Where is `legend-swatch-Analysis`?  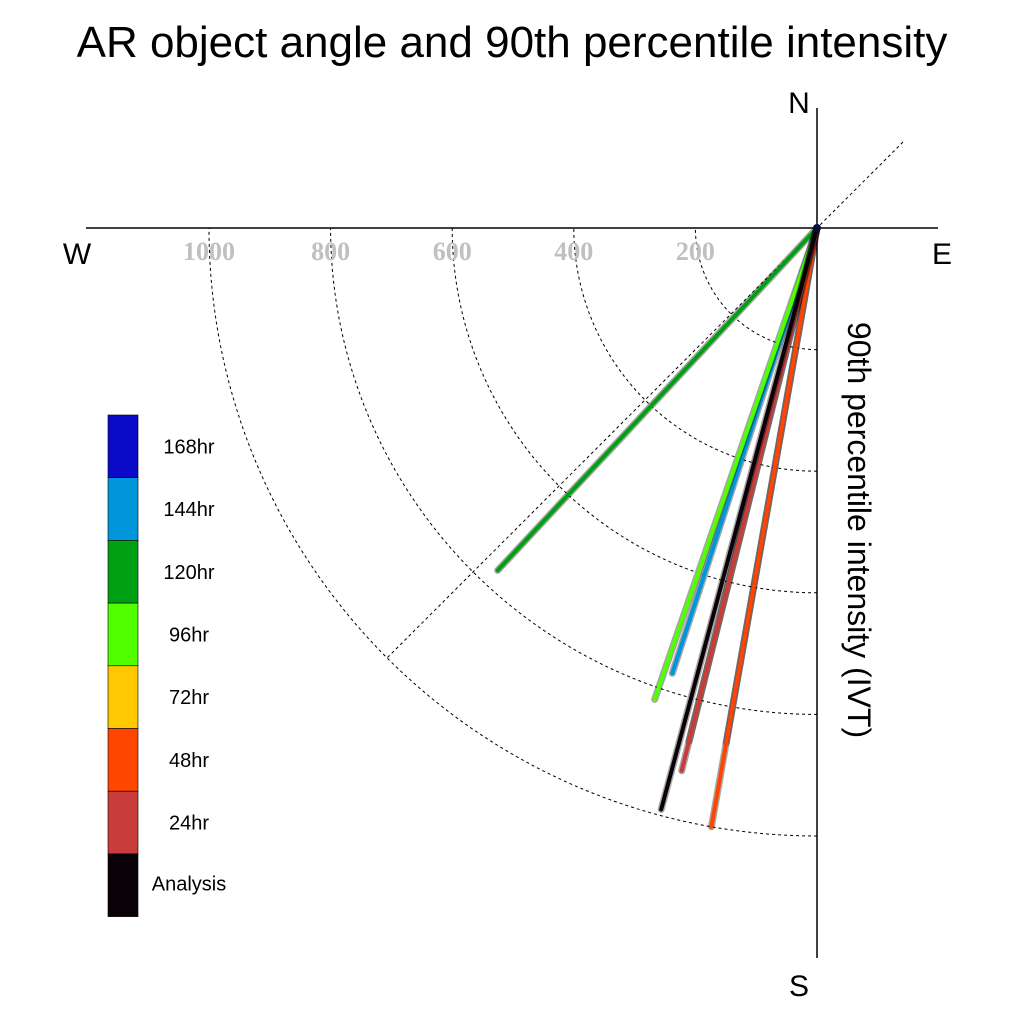
legend-swatch-Analysis is located at coordinates (123, 885).